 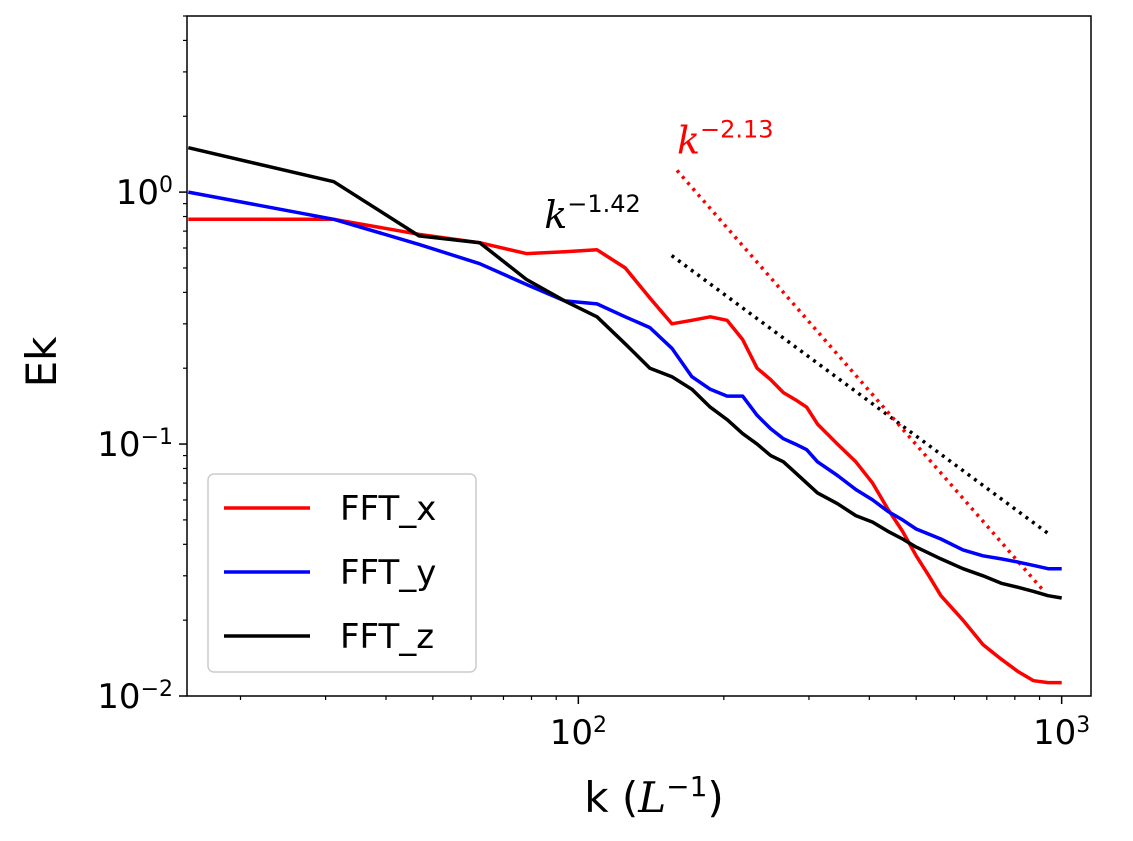 What do you see at coordinates (41, 362) in the screenshot?
I see `y-axis-label: Ek` at bounding box center [41, 362].